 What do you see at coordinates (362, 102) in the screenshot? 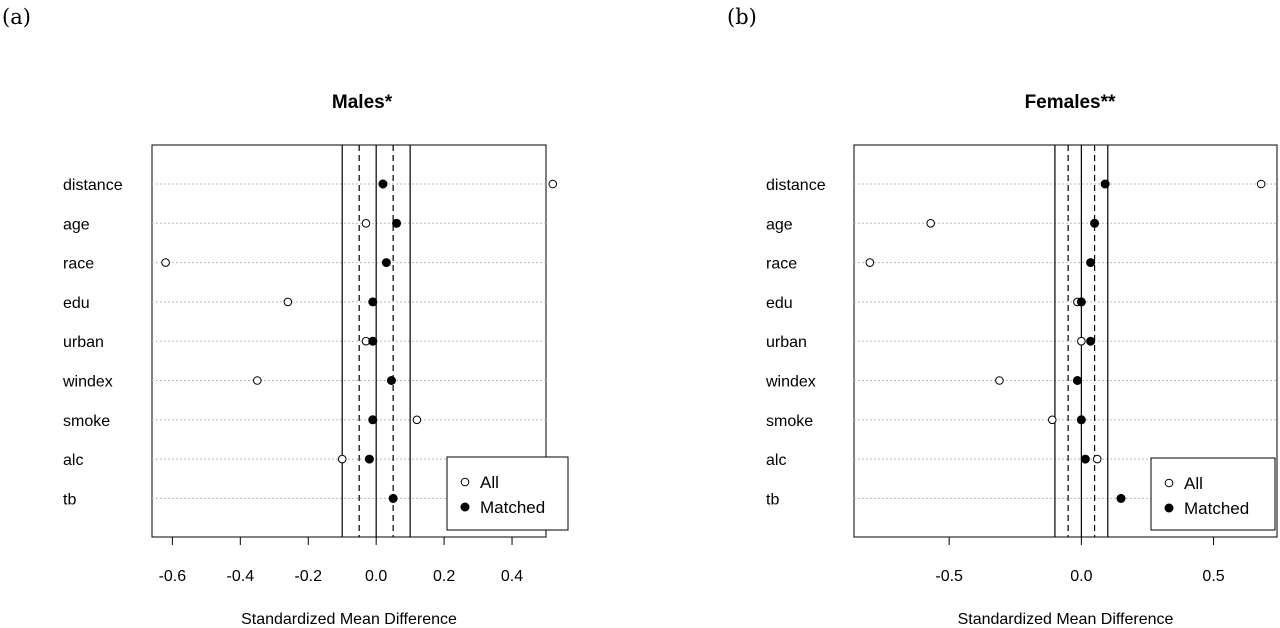
I see `chart-title: Males*` at bounding box center [362, 102].